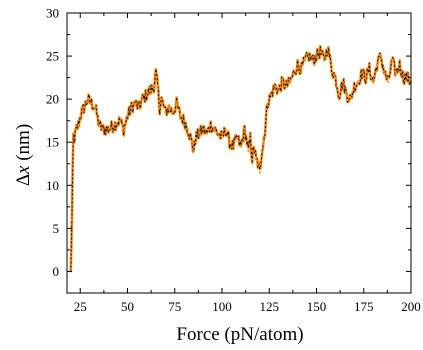 The height and width of the screenshot is (350, 423). Describe the element at coordinates (174, 306) in the screenshot. I see `x-tick-label: 75` at that location.